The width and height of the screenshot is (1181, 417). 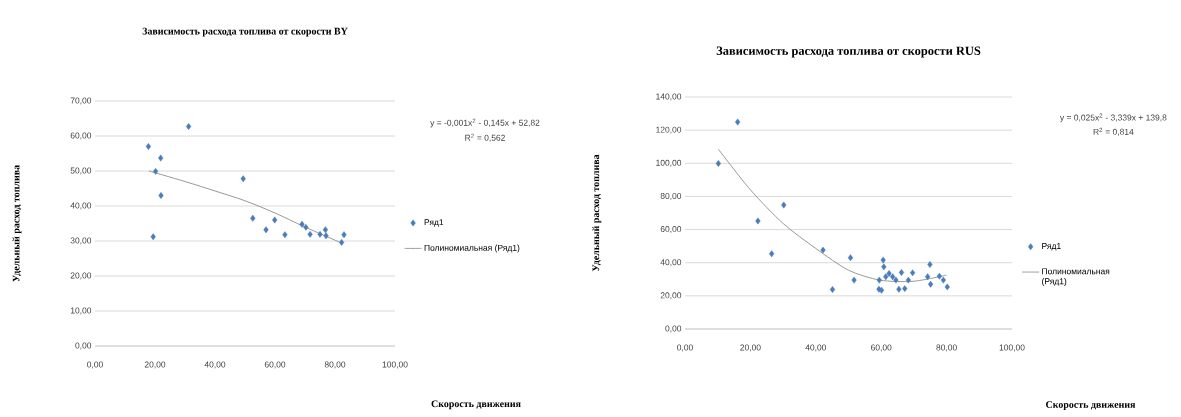 What do you see at coordinates (669, 130) in the screenshot?
I see `y-tick-label: 120,00` at bounding box center [669, 130].